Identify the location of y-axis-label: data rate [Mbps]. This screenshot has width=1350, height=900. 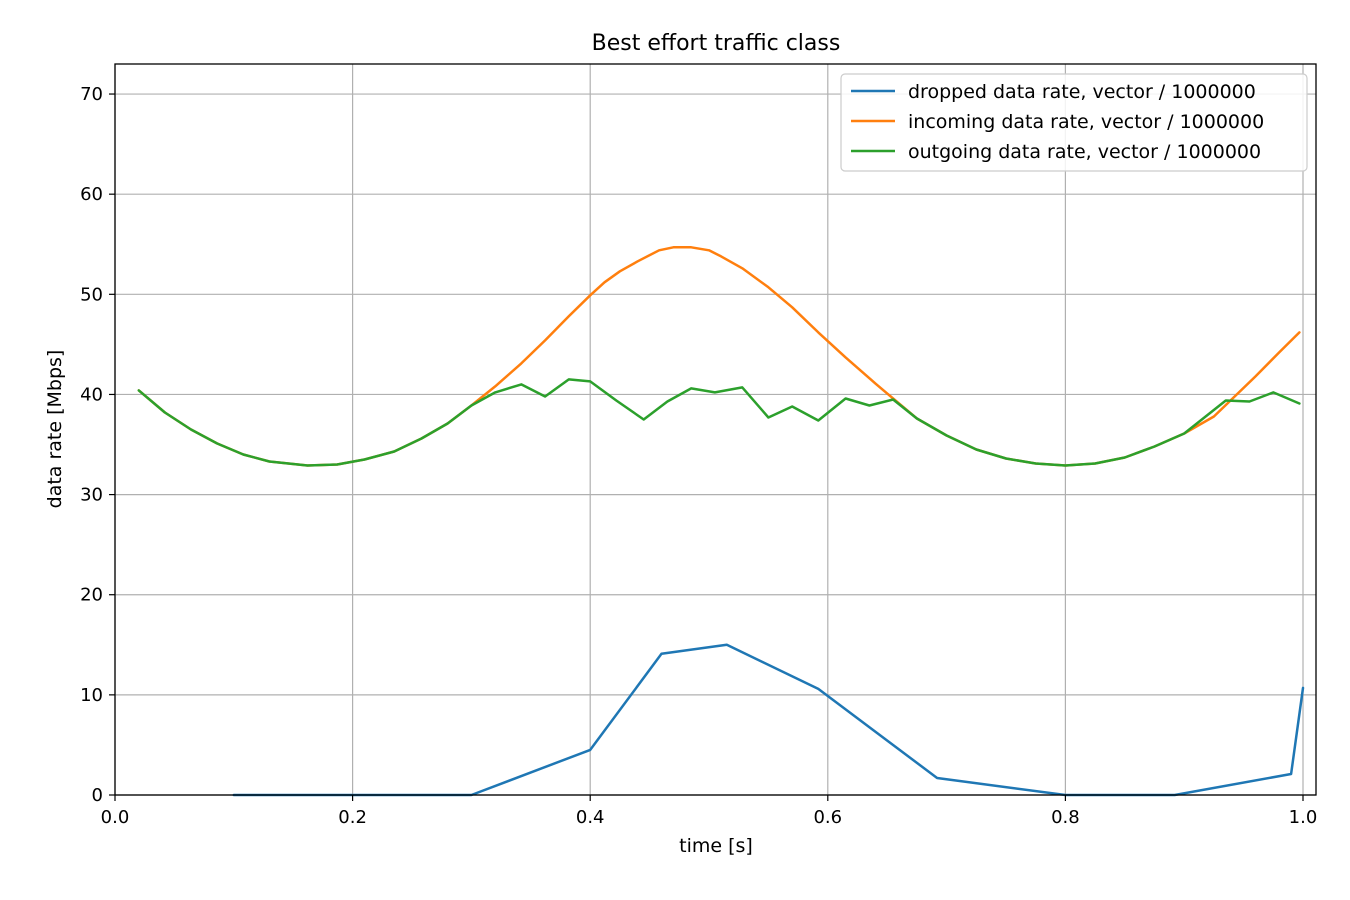
(55, 429).